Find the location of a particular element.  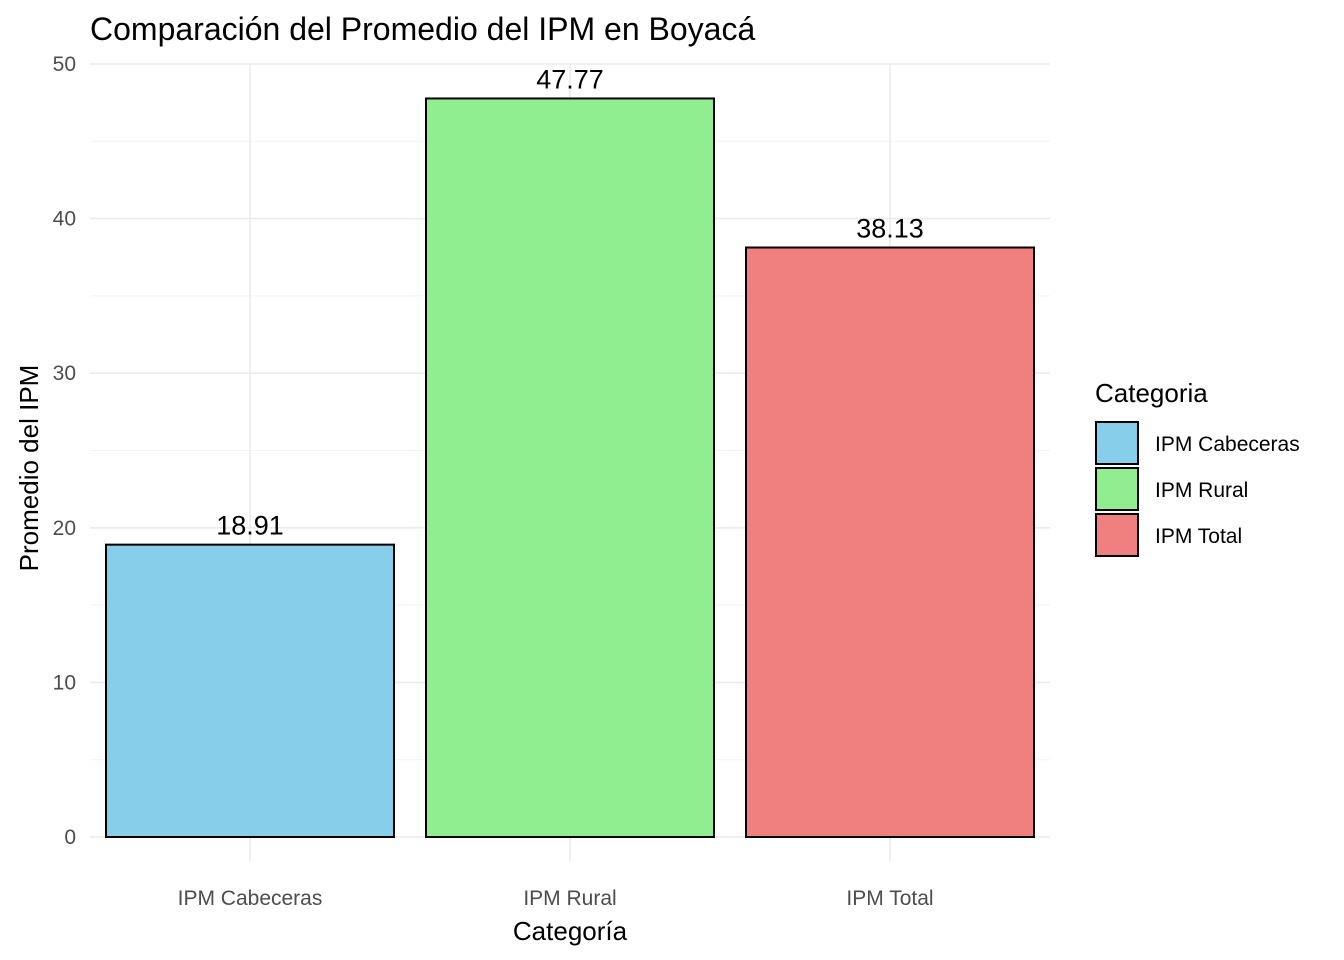

y-tick-label: 0 is located at coordinates (70, 837).